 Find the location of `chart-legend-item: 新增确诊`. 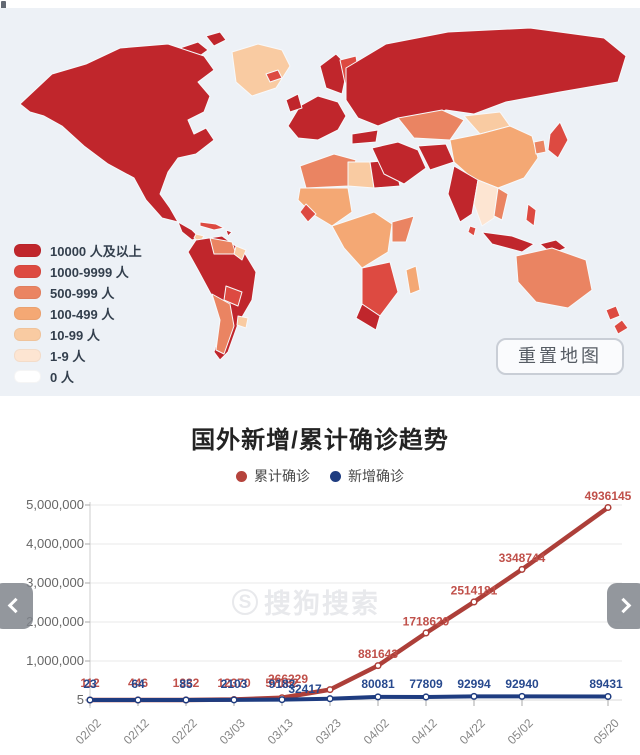

chart-legend-item: 新增确诊 is located at coordinates (367, 476).